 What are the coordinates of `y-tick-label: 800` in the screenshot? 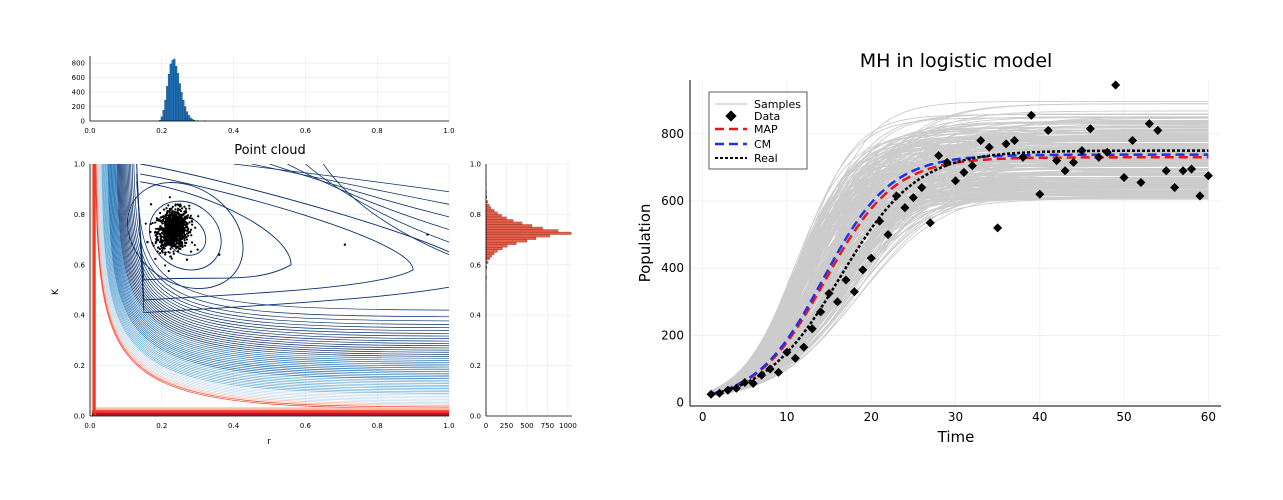 It's located at (78, 64).